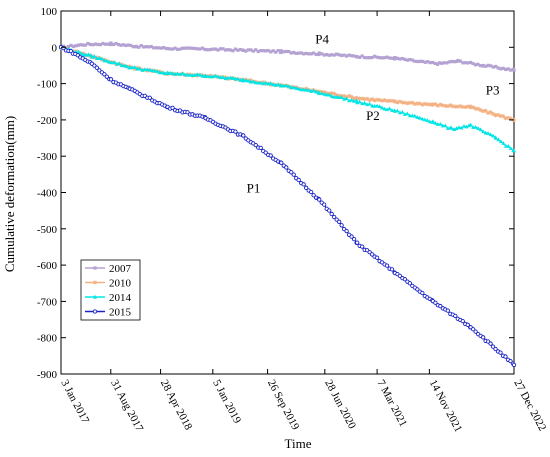 This screenshot has height=457, width=550. I want to click on point-label-p1: P1, so click(254, 188).